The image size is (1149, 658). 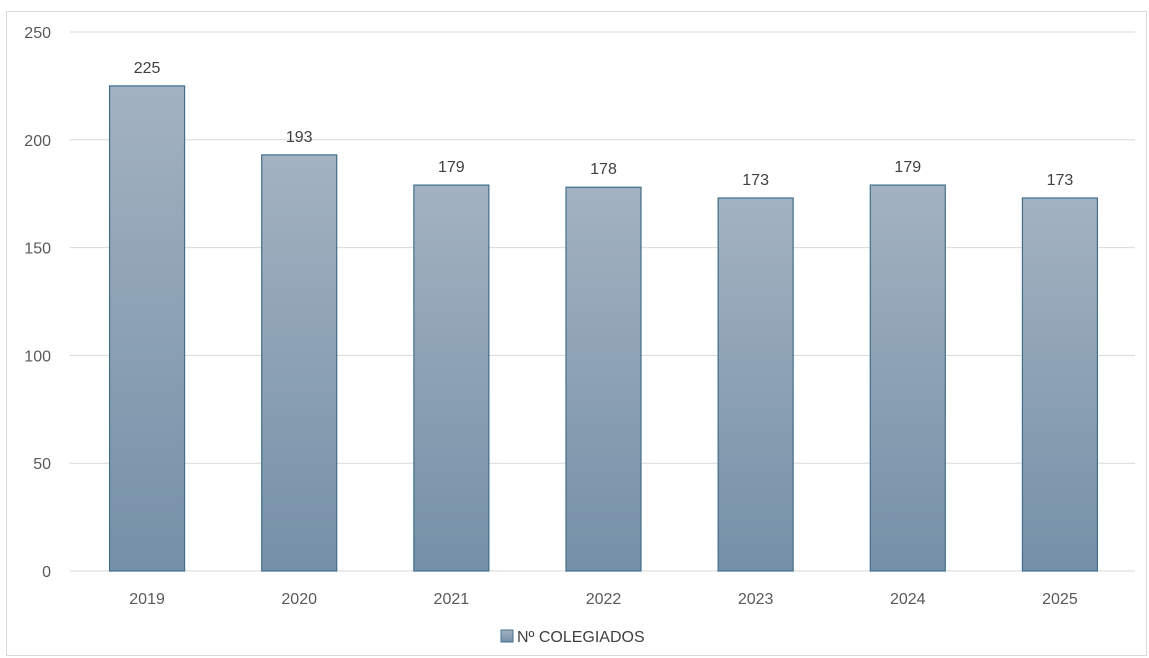 I want to click on bar-2025, so click(x=1060, y=384).